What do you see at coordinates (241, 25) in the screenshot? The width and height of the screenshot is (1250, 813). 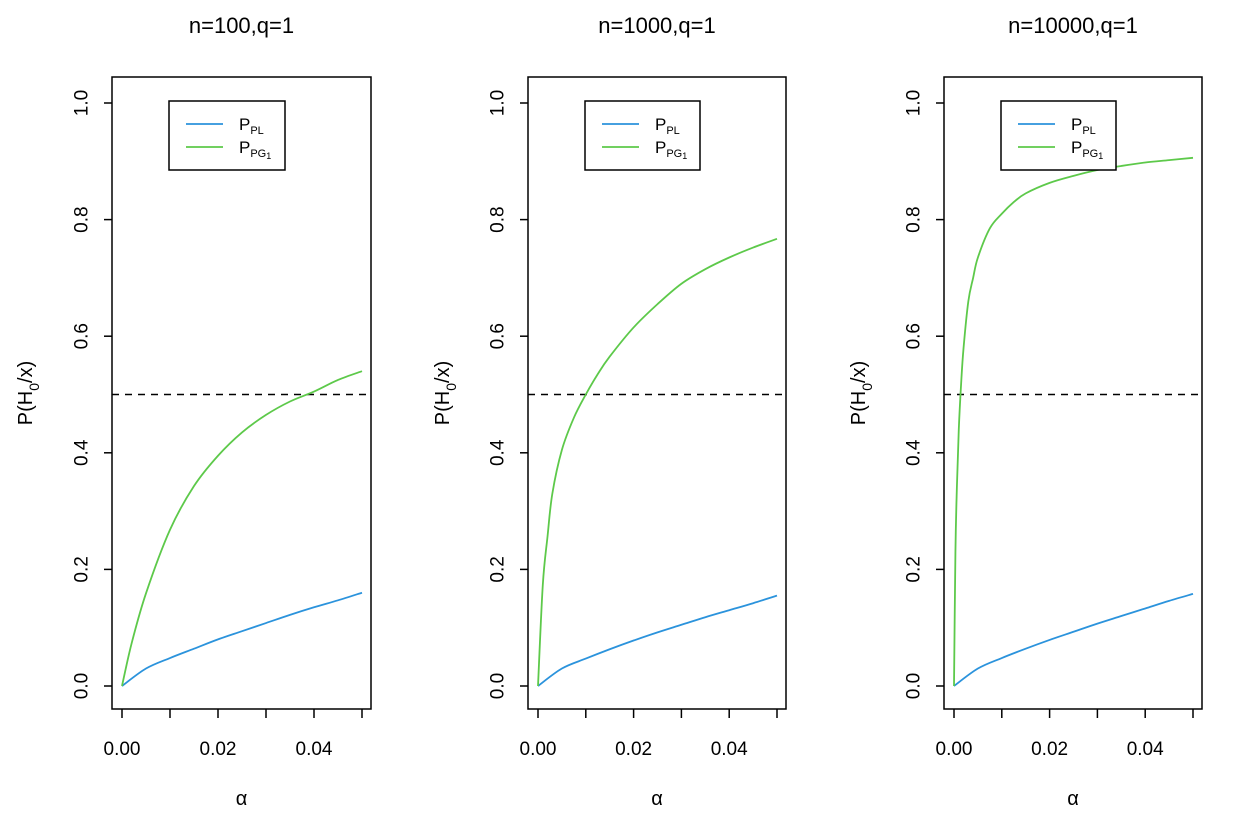 I see `chart-title: n=100,q=1` at bounding box center [241, 25].